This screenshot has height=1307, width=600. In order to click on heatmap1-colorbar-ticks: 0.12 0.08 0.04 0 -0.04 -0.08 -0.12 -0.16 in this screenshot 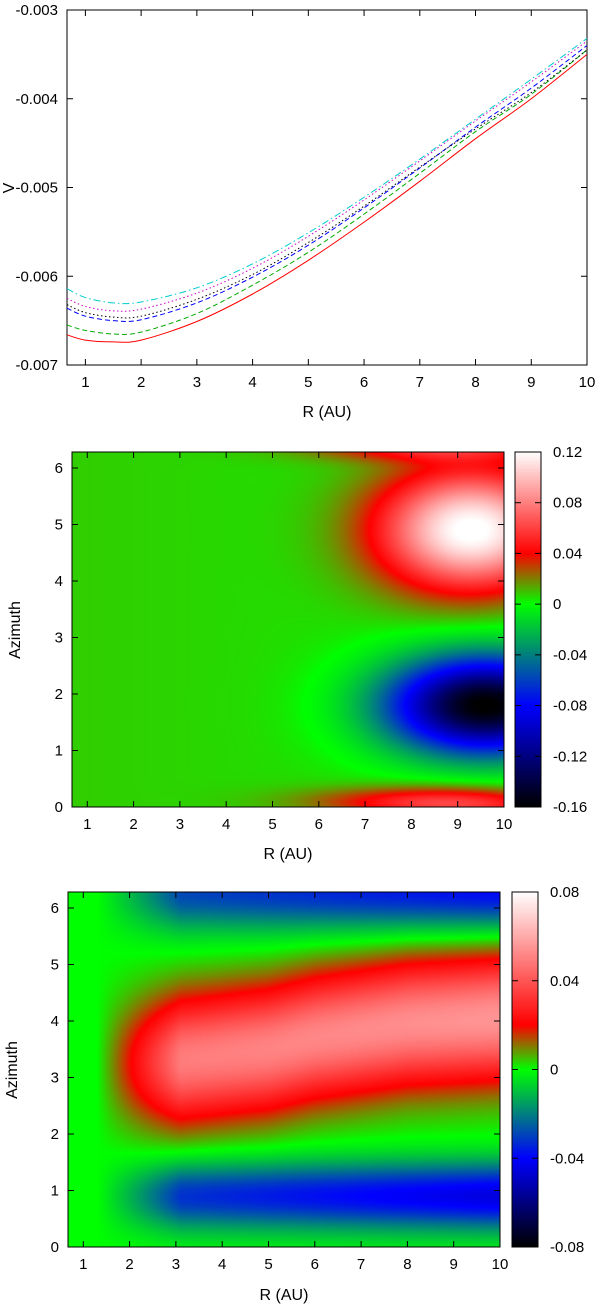, I will do `click(551, 630)`.